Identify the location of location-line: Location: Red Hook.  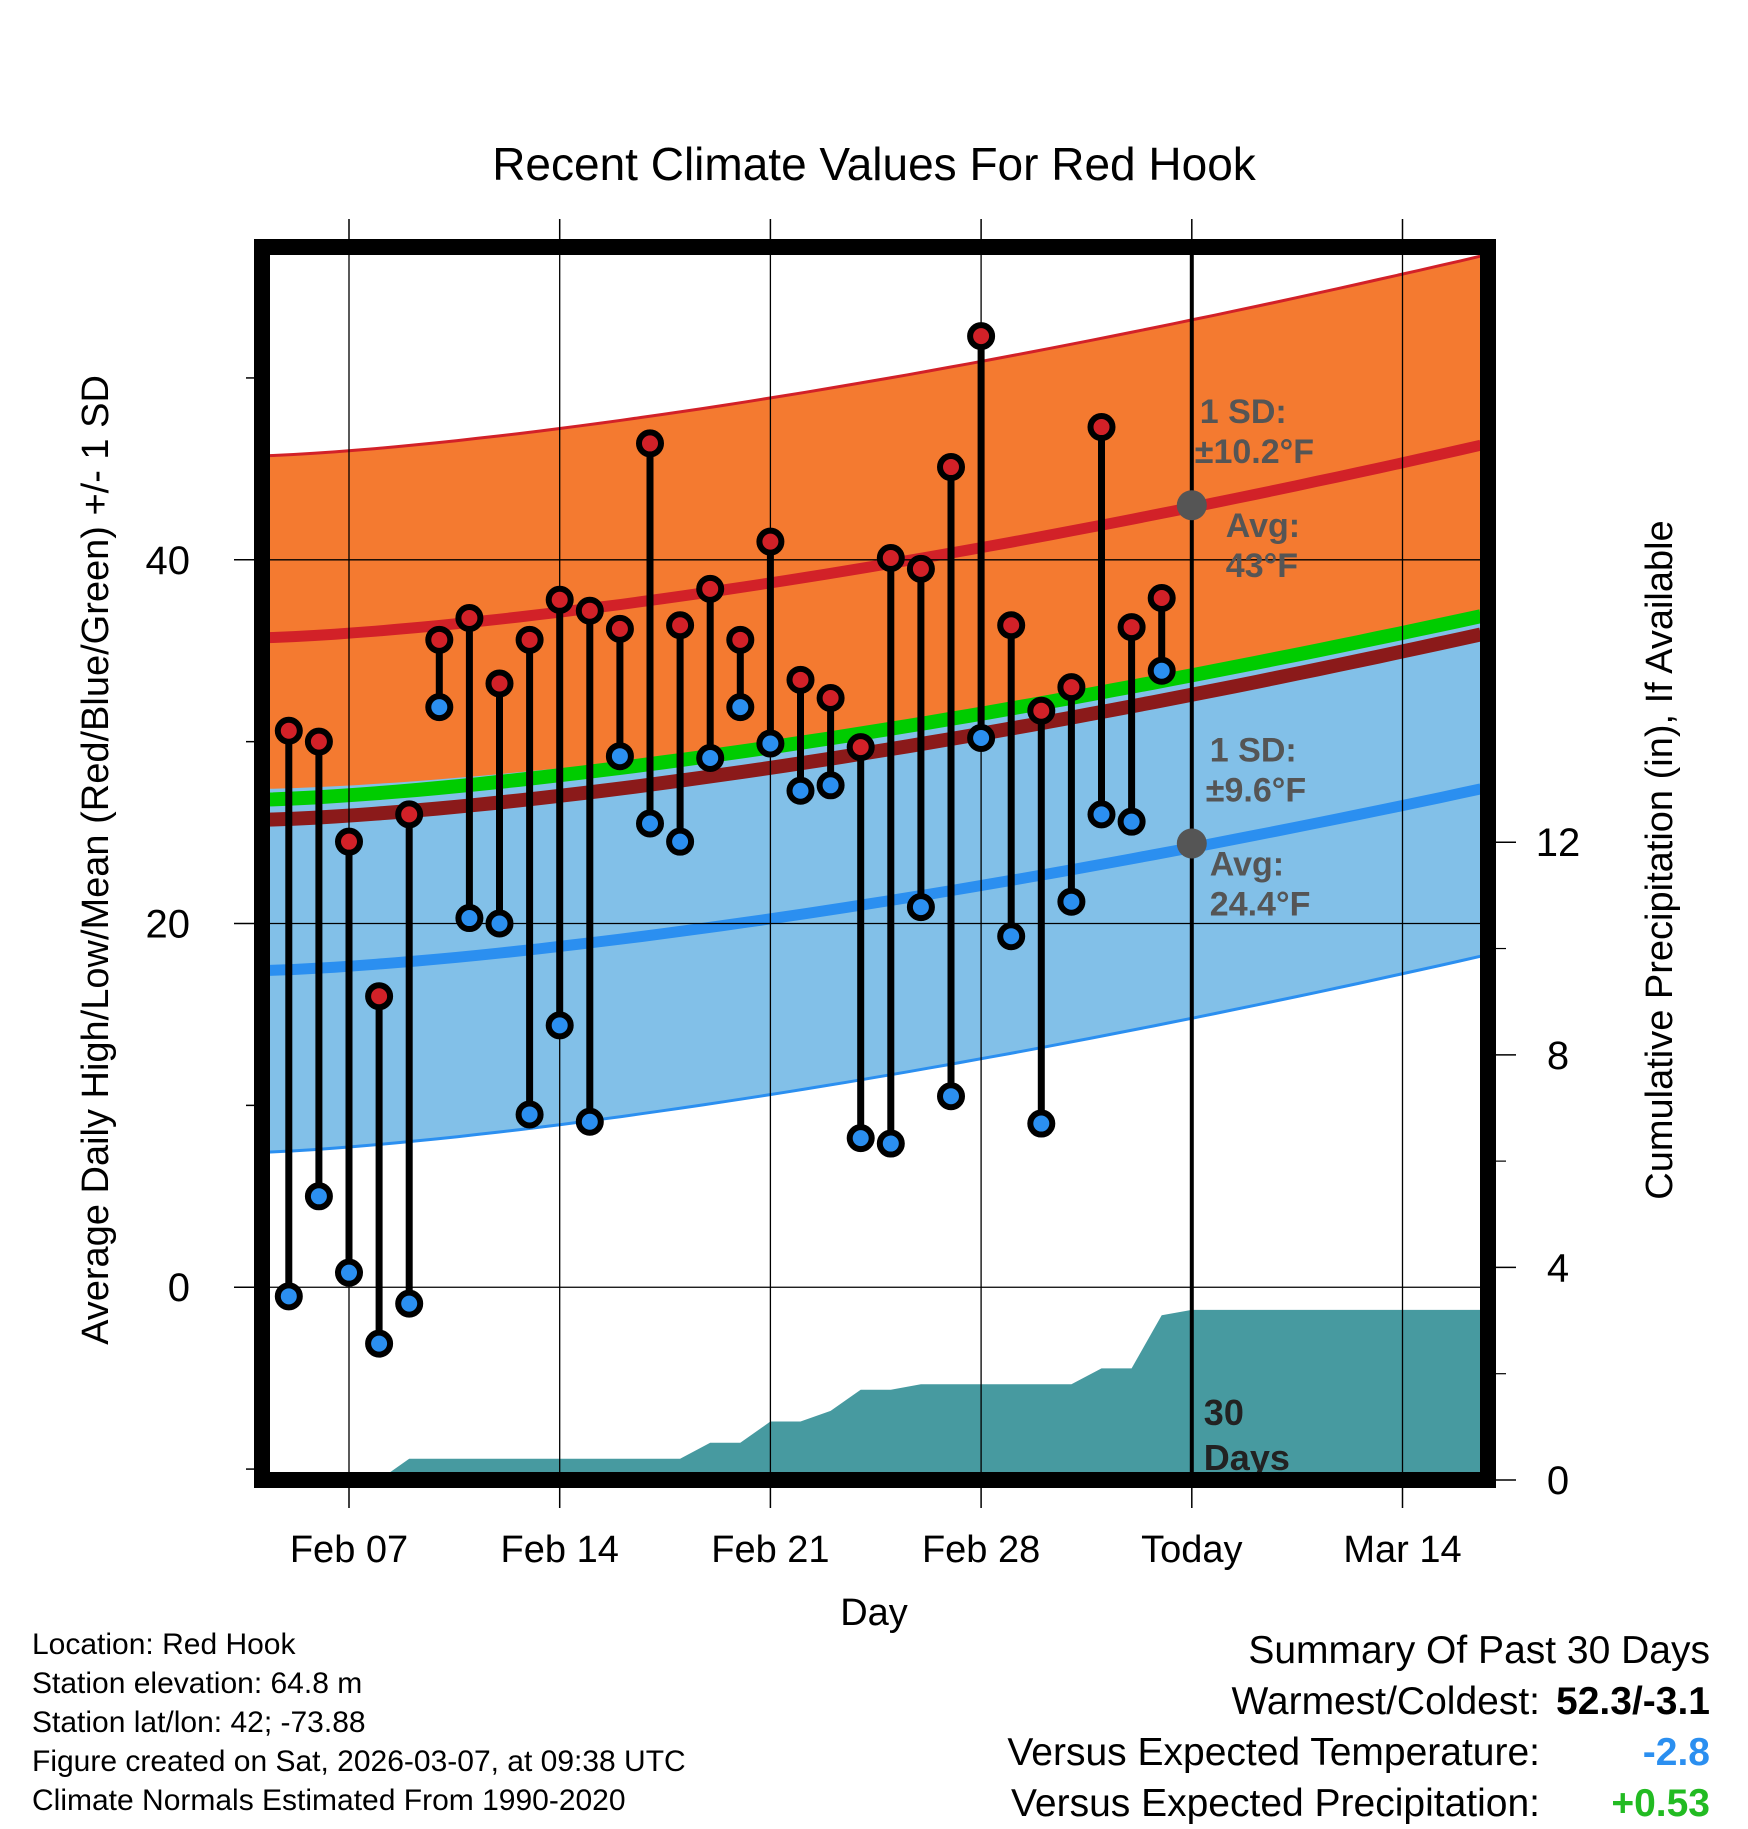
(164, 1644).